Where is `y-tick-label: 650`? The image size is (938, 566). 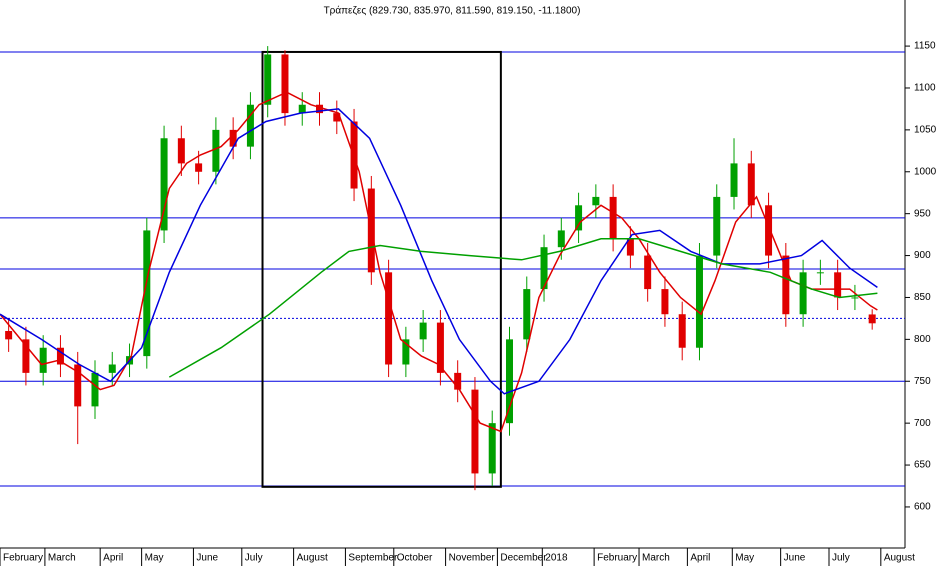
y-tick-label: 650 is located at coordinates (922, 465).